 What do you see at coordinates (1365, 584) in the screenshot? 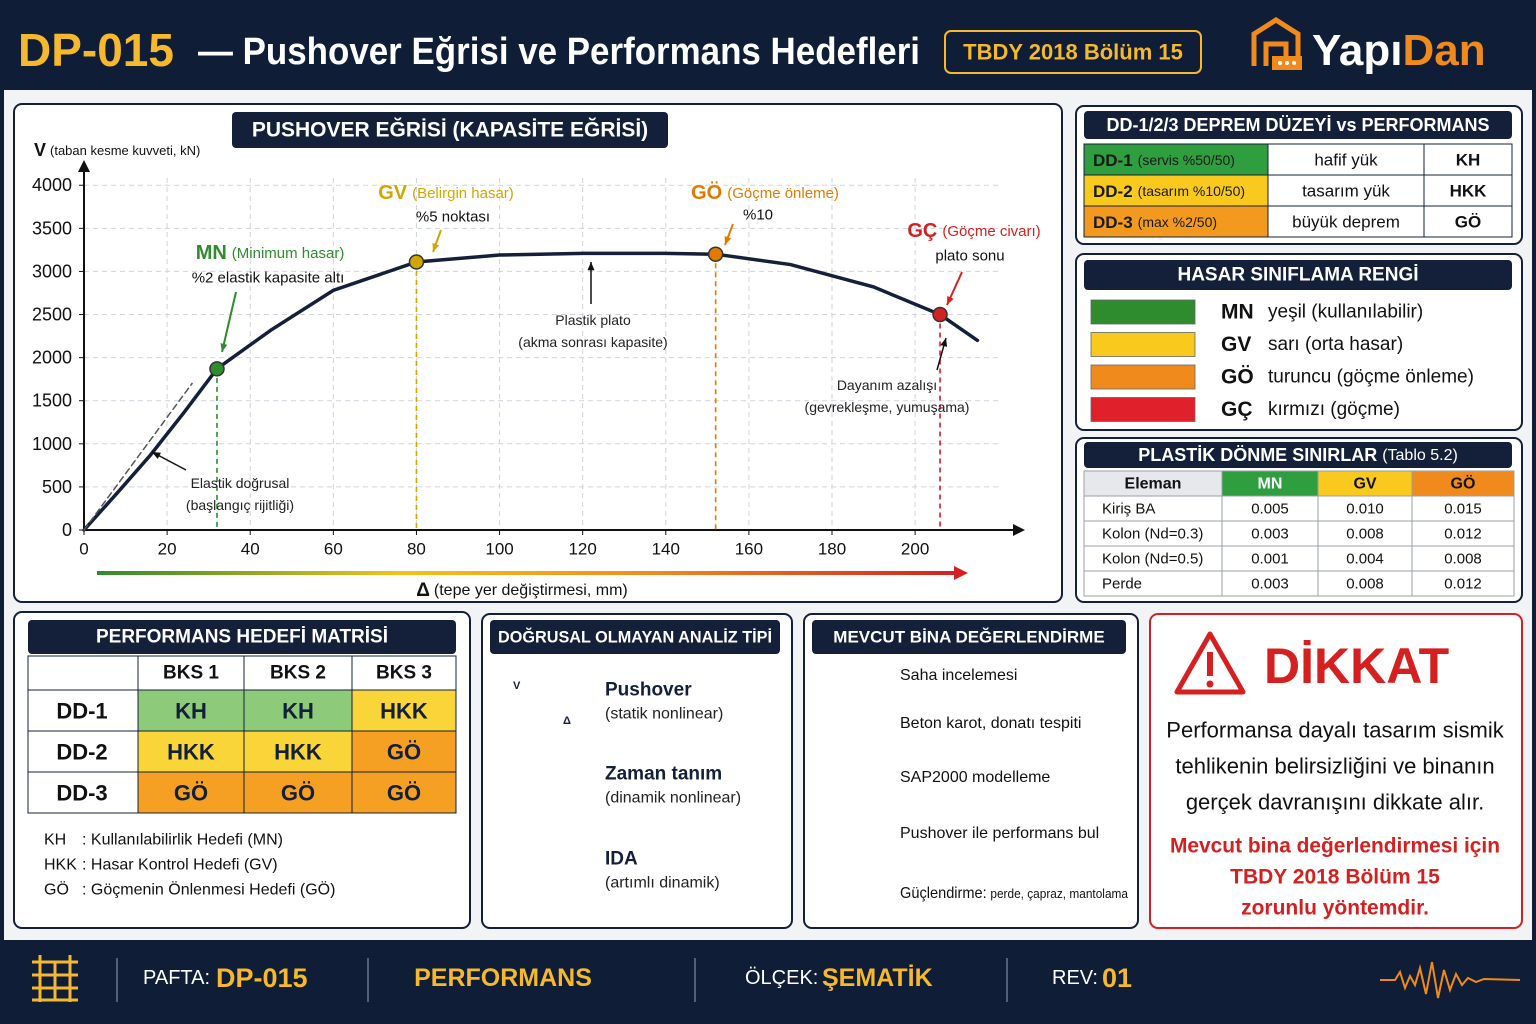
I see `table-text: 0.008` at bounding box center [1365, 584].